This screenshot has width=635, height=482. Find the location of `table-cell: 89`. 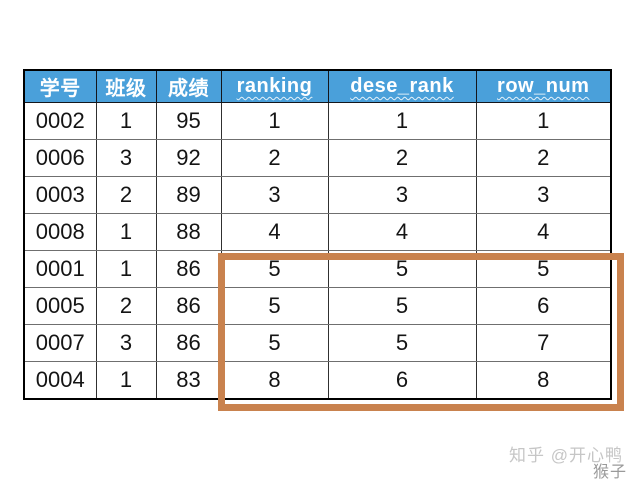

table-cell: 89 is located at coordinates (188, 195).